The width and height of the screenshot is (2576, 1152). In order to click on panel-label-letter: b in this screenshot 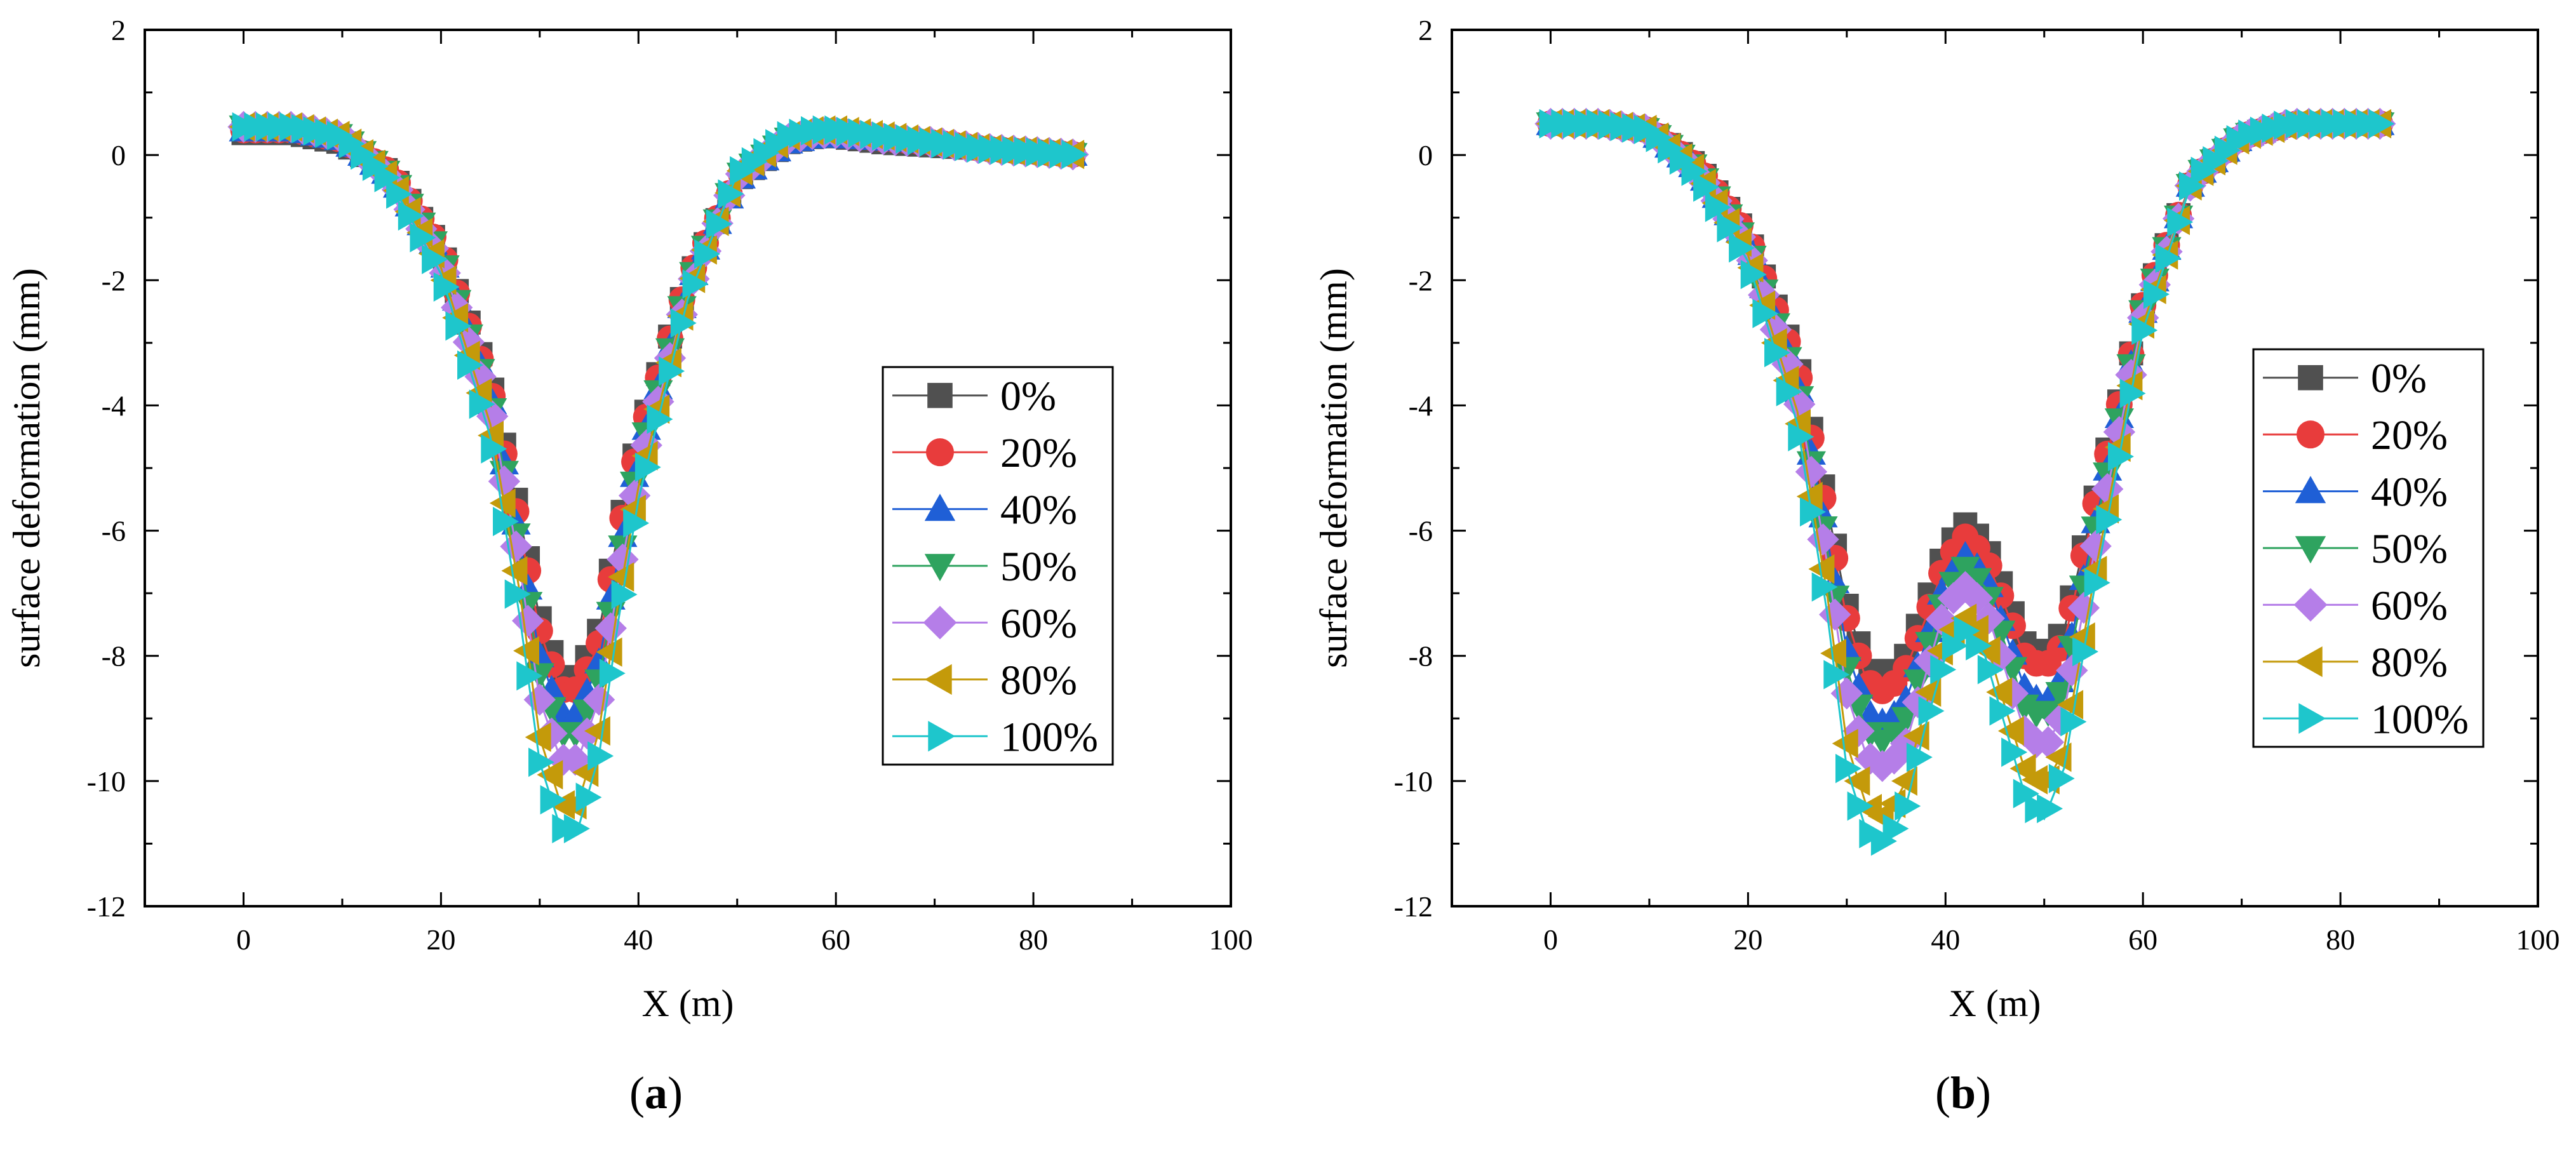, I will do `click(1963, 1093)`.